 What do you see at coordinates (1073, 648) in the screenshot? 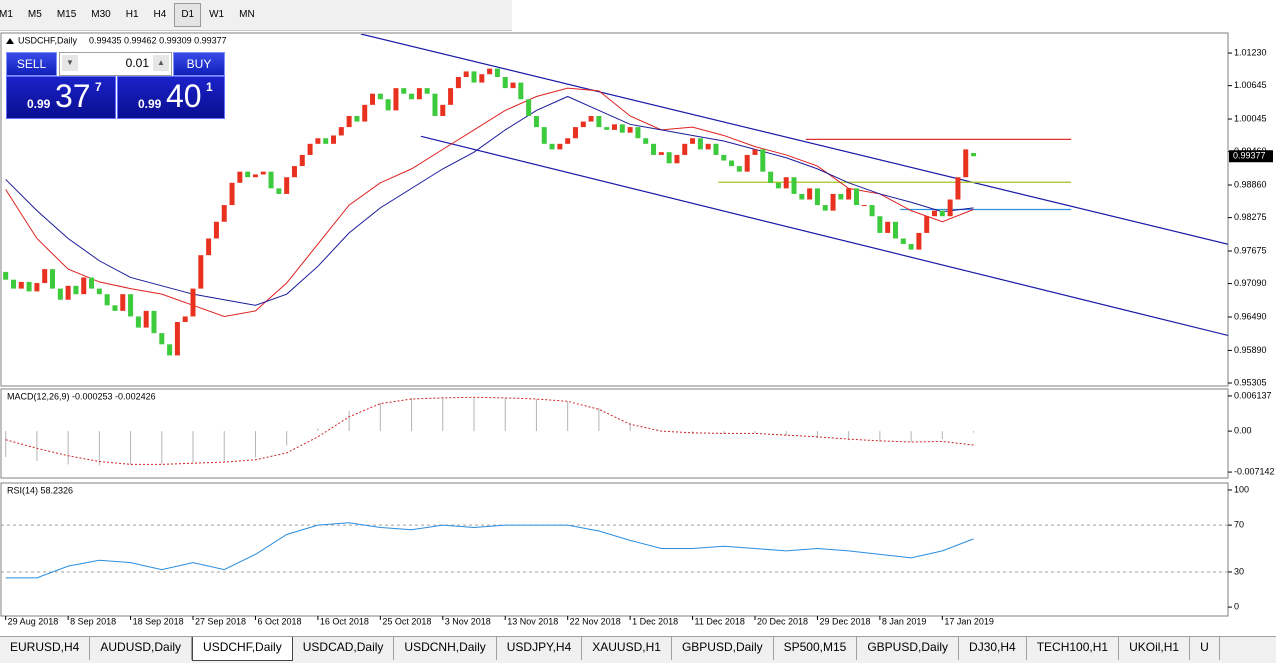
I see `chart-tab: TECH100,H1` at bounding box center [1073, 648].